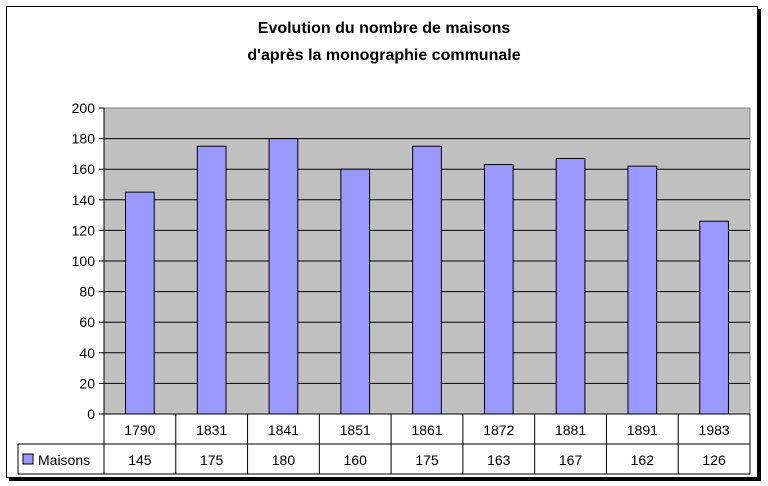 The image size is (768, 486). What do you see at coordinates (499, 460) in the screenshot?
I see `table-value-cell: 163` at bounding box center [499, 460].